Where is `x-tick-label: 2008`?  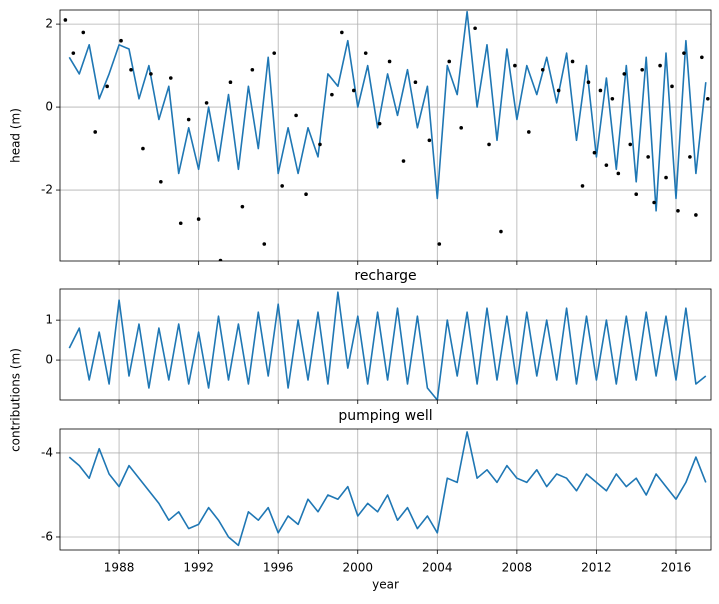
x-tick-label: 2008 is located at coordinates (517, 568).